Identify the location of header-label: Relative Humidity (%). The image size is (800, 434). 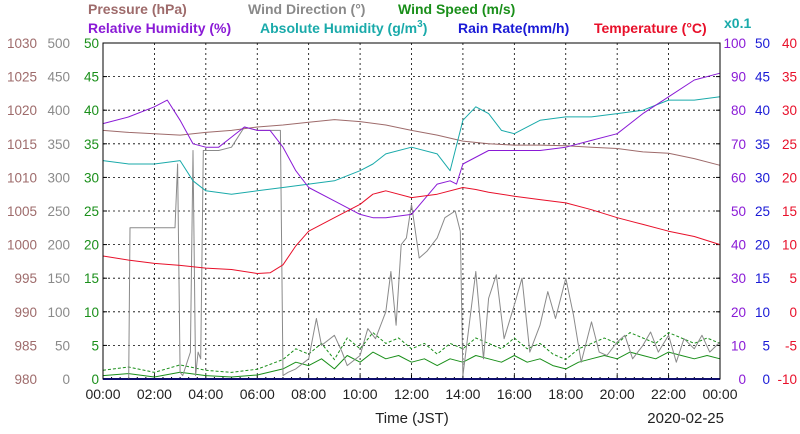
(159, 28).